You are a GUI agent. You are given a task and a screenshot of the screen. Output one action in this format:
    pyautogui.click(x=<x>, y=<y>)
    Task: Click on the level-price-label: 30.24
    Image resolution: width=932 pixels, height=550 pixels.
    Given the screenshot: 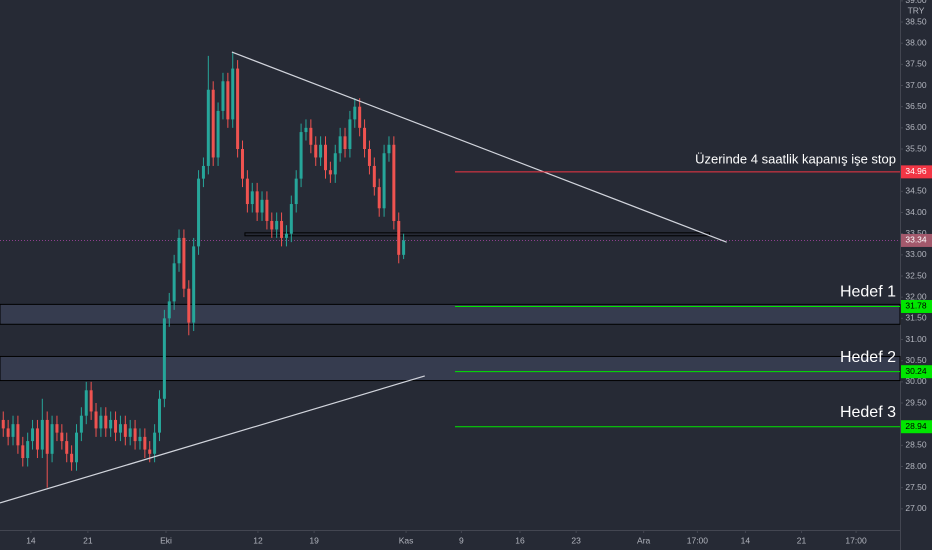 What is the action you would take?
    pyautogui.click(x=916, y=371)
    